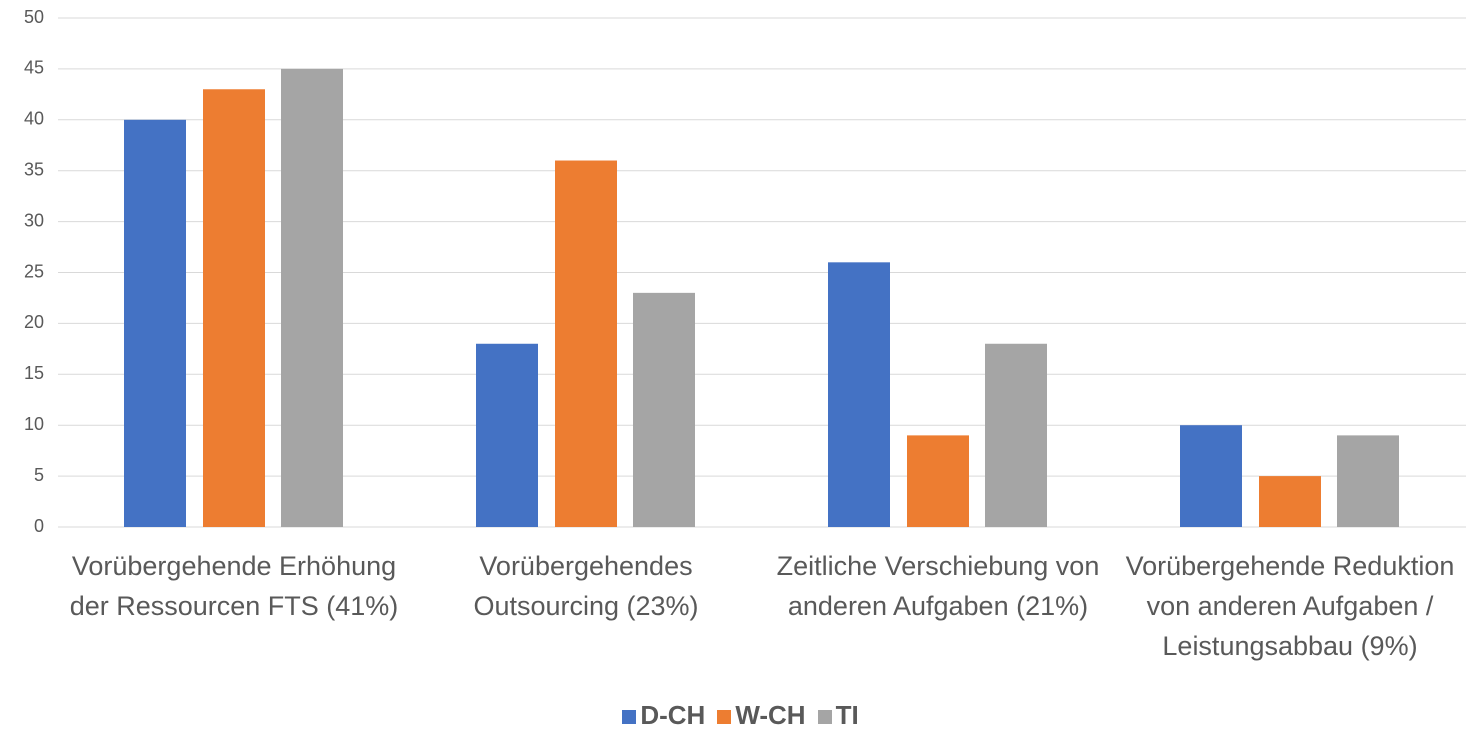 The height and width of the screenshot is (732, 1481). What do you see at coordinates (34, 17) in the screenshot?
I see `y-tick-label: 50` at bounding box center [34, 17].